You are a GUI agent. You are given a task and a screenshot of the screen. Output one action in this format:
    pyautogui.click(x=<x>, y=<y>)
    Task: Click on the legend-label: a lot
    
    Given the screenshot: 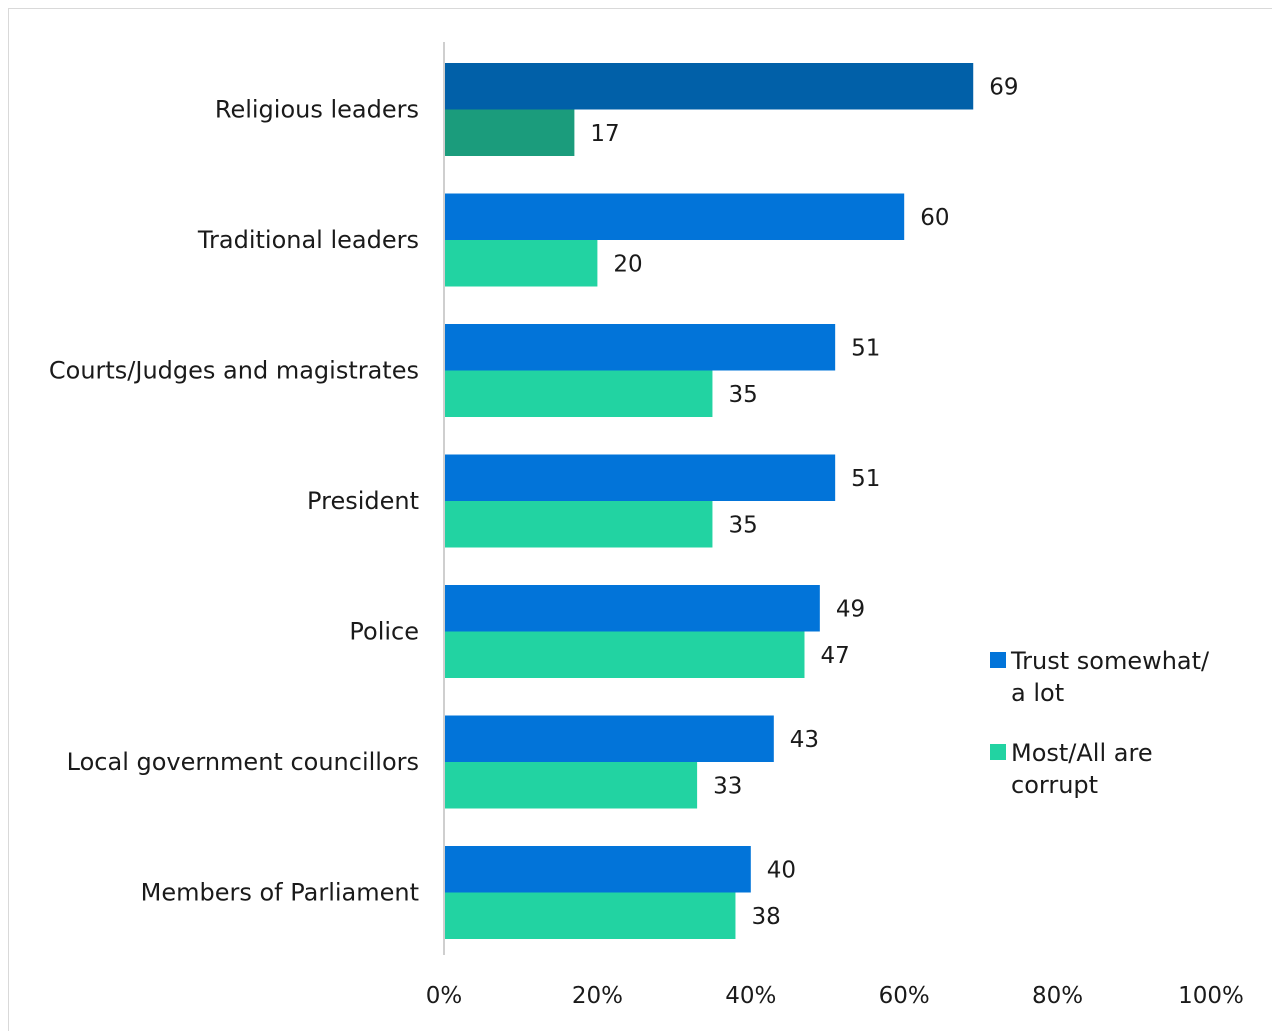 What is the action you would take?
    pyautogui.click(x=1037, y=693)
    